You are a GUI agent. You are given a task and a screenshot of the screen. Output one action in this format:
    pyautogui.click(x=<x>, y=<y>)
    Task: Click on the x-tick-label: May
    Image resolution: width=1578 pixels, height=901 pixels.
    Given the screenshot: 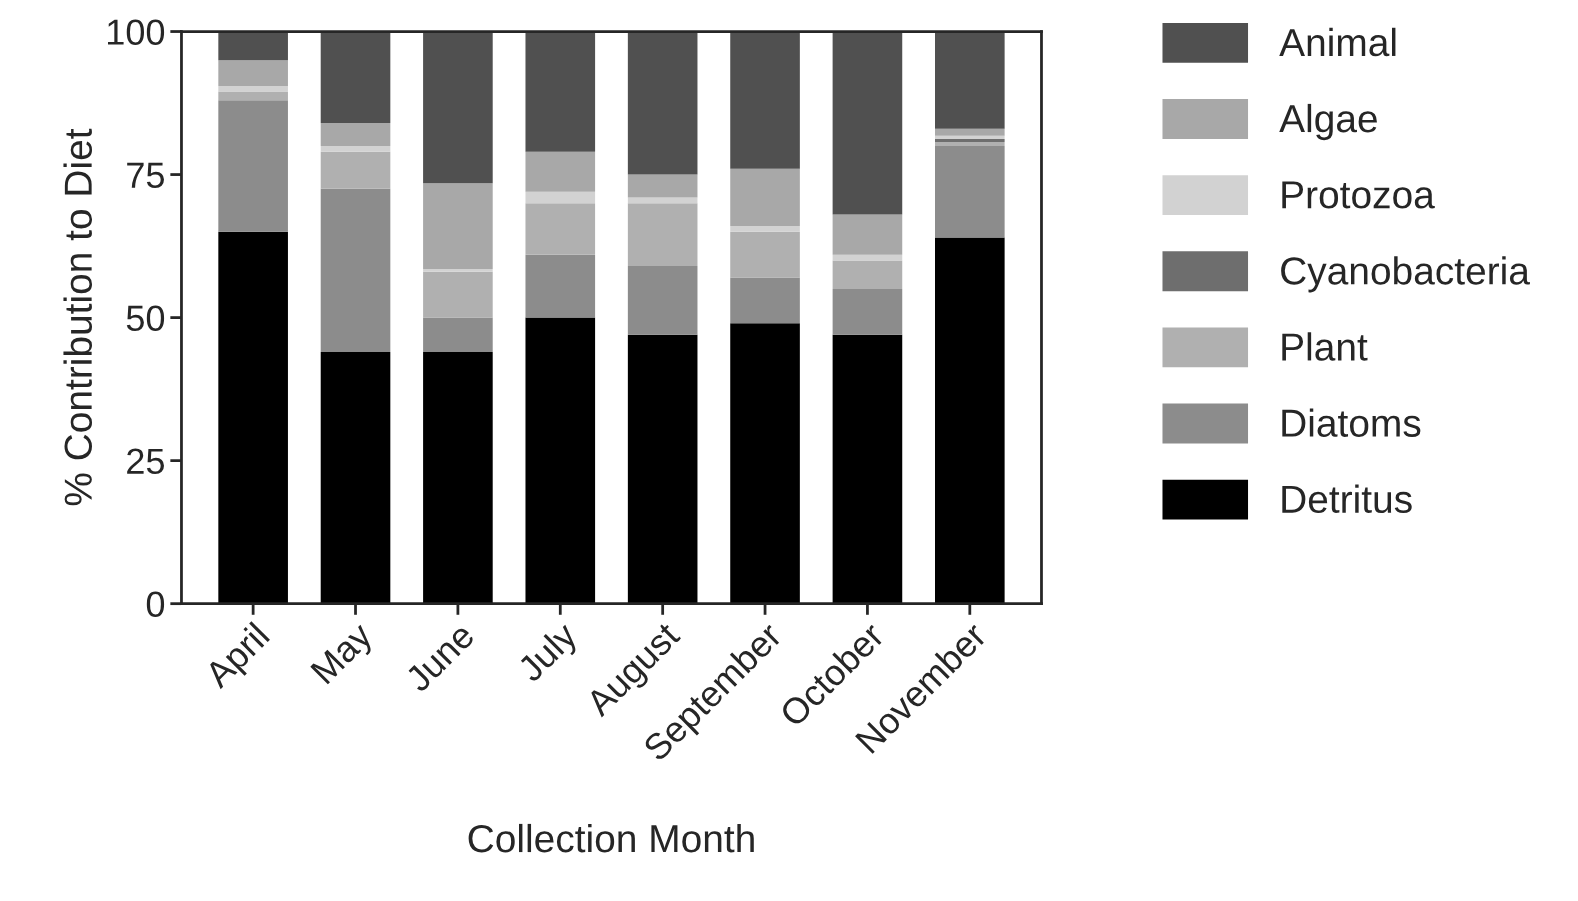 What is the action you would take?
    pyautogui.click(x=345, y=655)
    